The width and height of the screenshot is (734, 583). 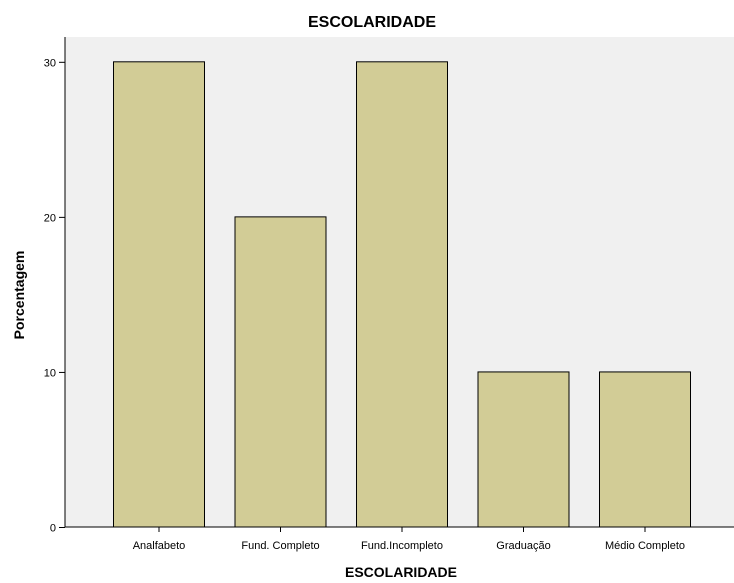 What do you see at coordinates (50, 63) in the screenshot?
I see `y-tick-label: 30` at bounding box center [50, 63].